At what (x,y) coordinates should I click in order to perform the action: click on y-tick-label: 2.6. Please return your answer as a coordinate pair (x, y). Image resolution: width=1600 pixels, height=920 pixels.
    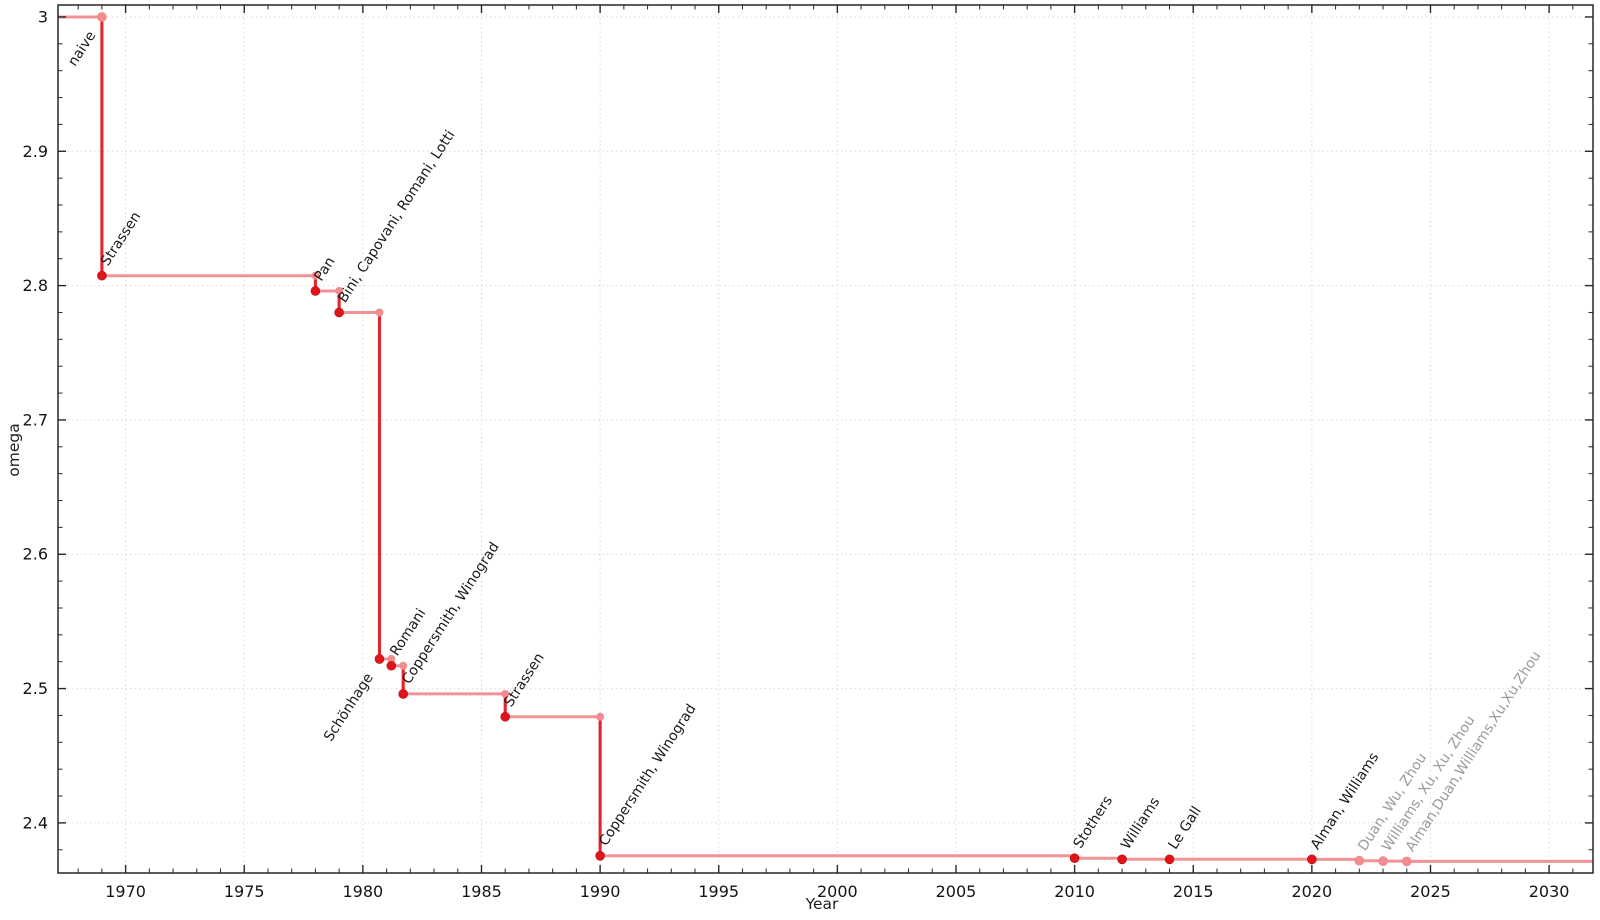
    Looking at the image, I should click on (35, 554).